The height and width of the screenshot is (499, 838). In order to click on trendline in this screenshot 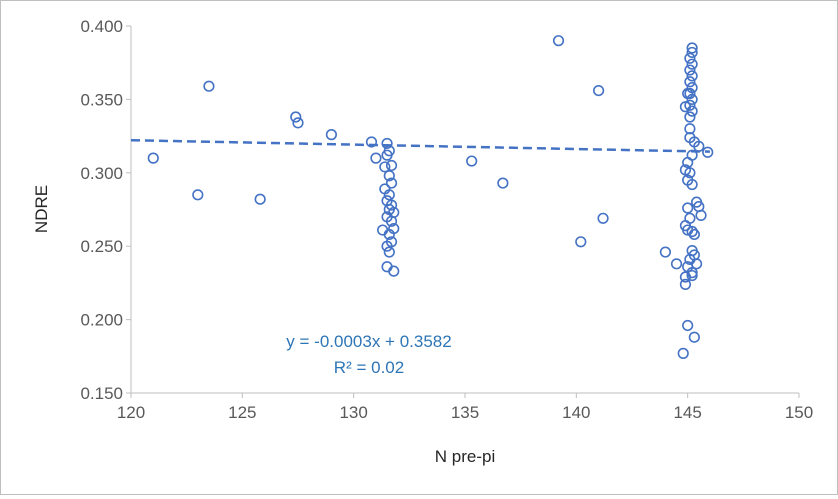, I will do `click(420, 145)`.